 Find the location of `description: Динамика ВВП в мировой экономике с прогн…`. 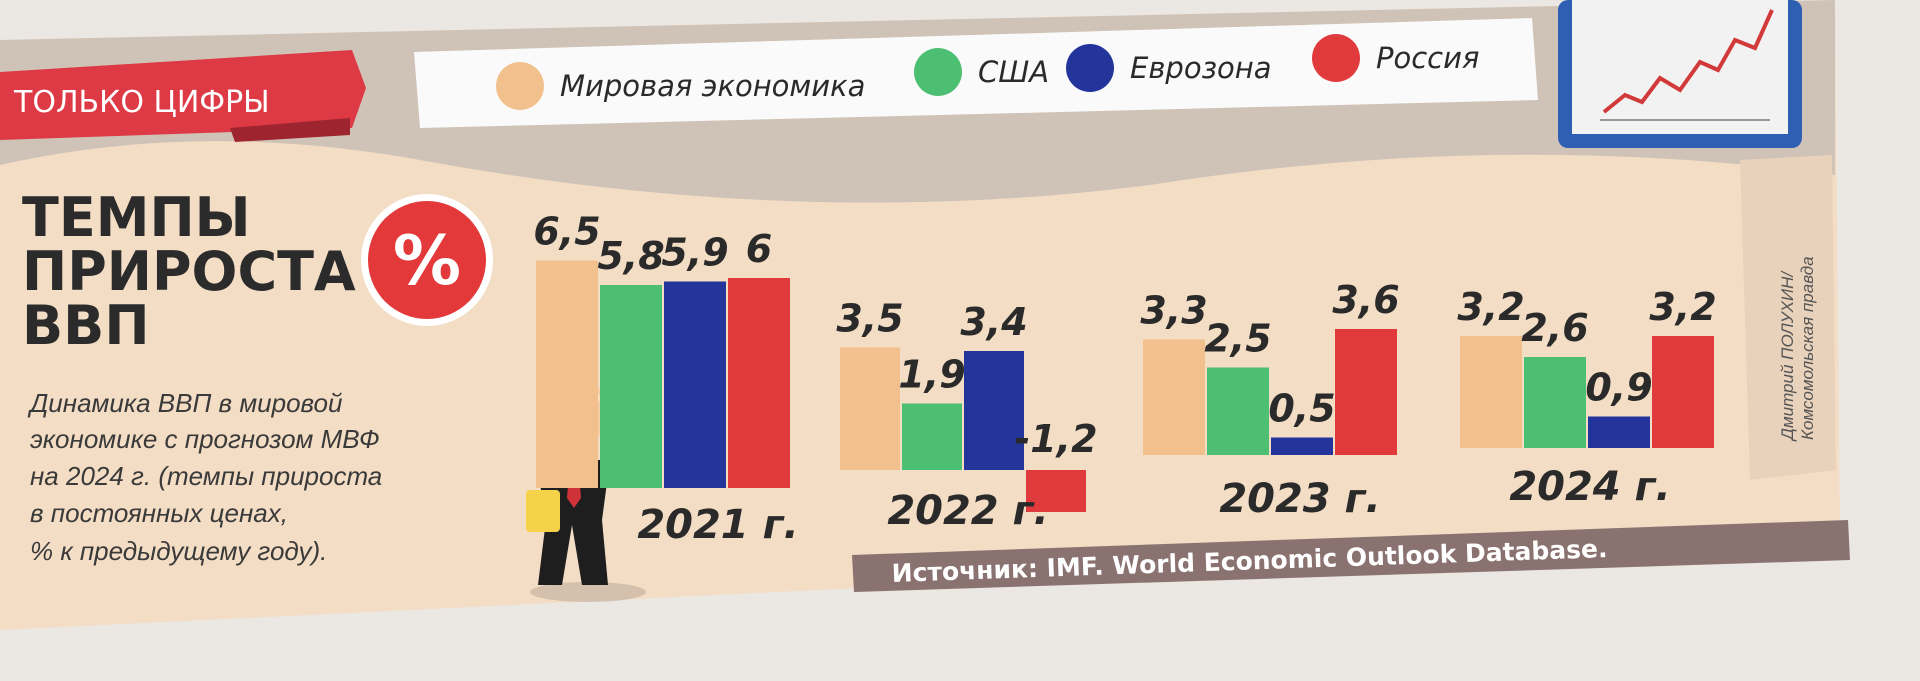

description: Динамика ВВП в мировой экономике с прогн… is located at coordinates (204, 477).